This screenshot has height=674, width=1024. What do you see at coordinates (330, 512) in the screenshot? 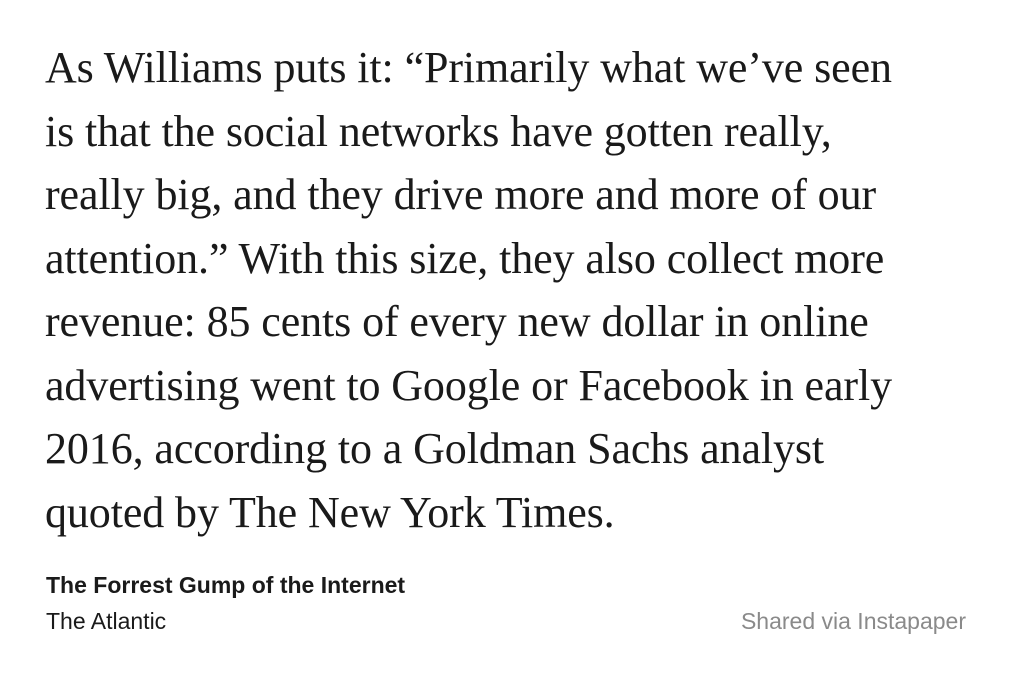
I see `quote-line: quoted by The New York Times.` at bounding box center [330, 512].